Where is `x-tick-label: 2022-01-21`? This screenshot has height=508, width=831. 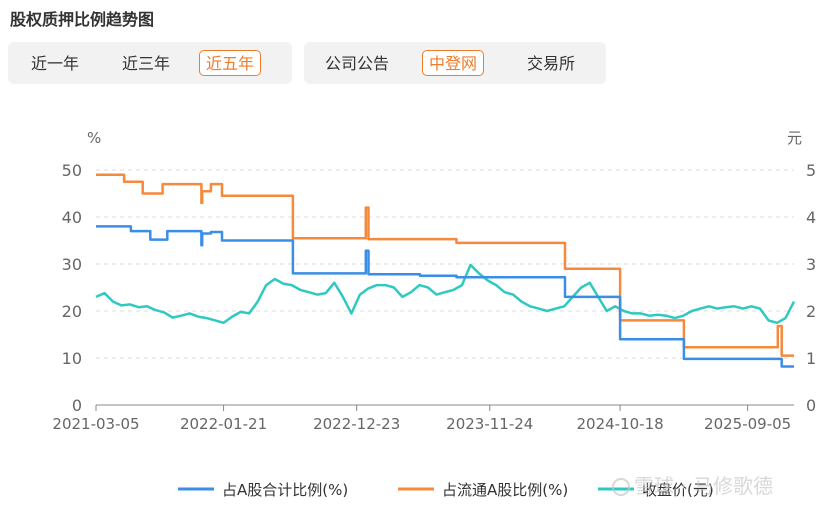 x-tick-label: 2022-01-21 is located at coordinates (223, 424).